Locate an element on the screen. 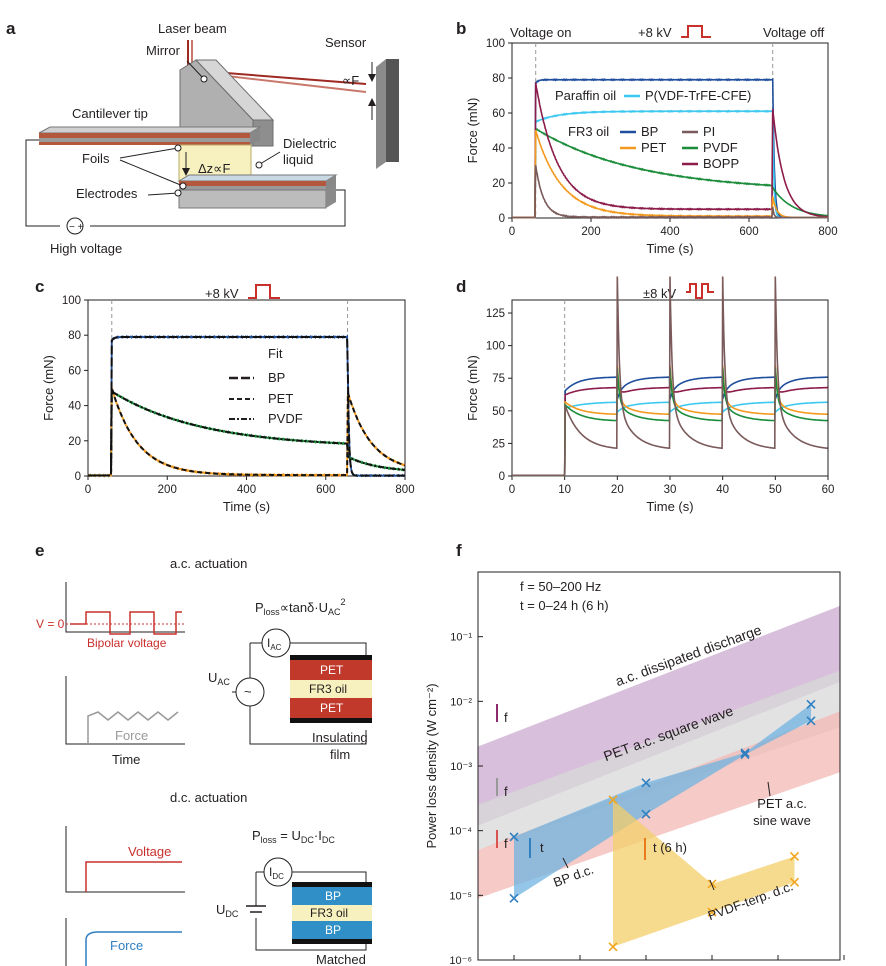 The width and height of the screenshot is (886, 966). f-t6h-label: t (6 h) is located at coordinates (670, 847).